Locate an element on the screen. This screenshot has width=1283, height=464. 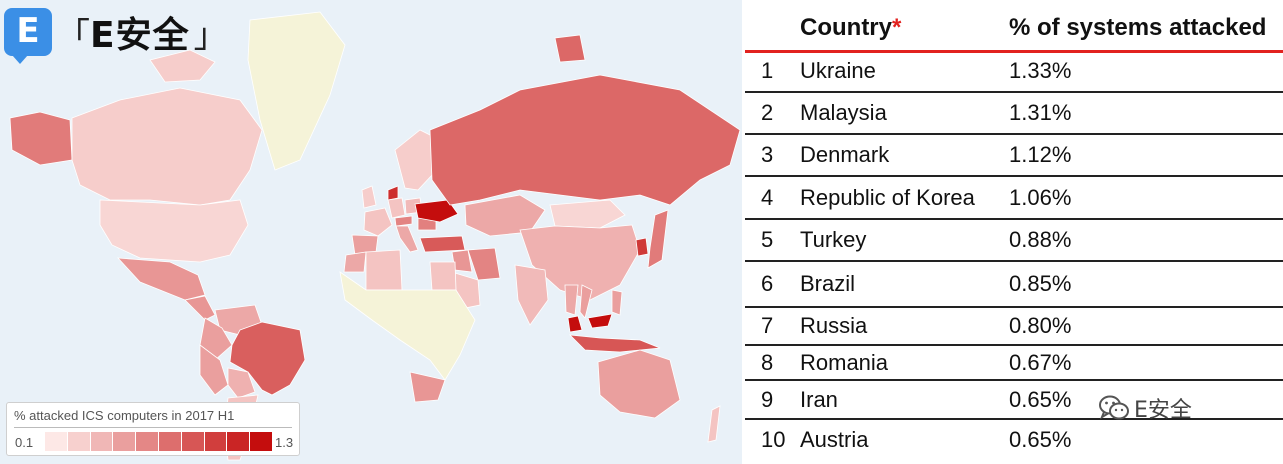
brand-logo: E 「 E安全 」 is located at coordinates (116, 35).